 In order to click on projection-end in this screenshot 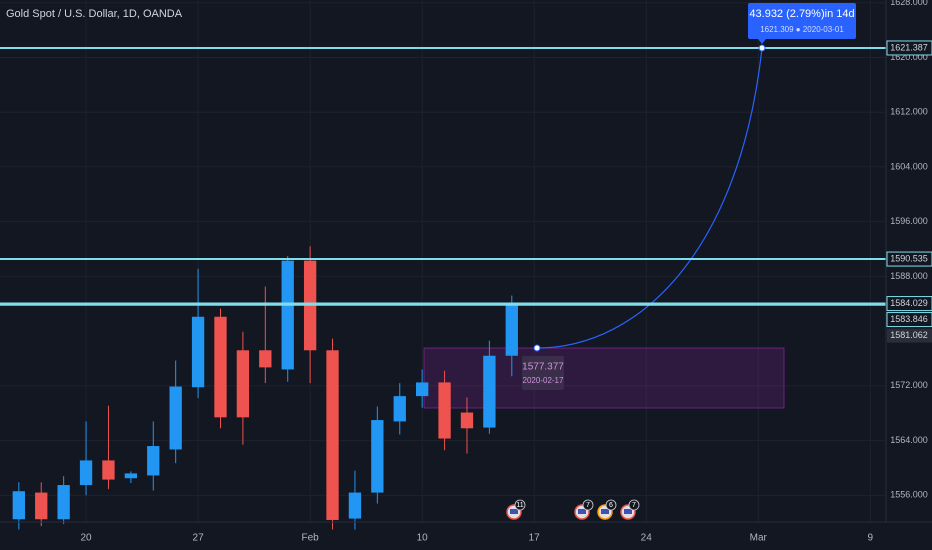, I will do `click(762, 48)`.